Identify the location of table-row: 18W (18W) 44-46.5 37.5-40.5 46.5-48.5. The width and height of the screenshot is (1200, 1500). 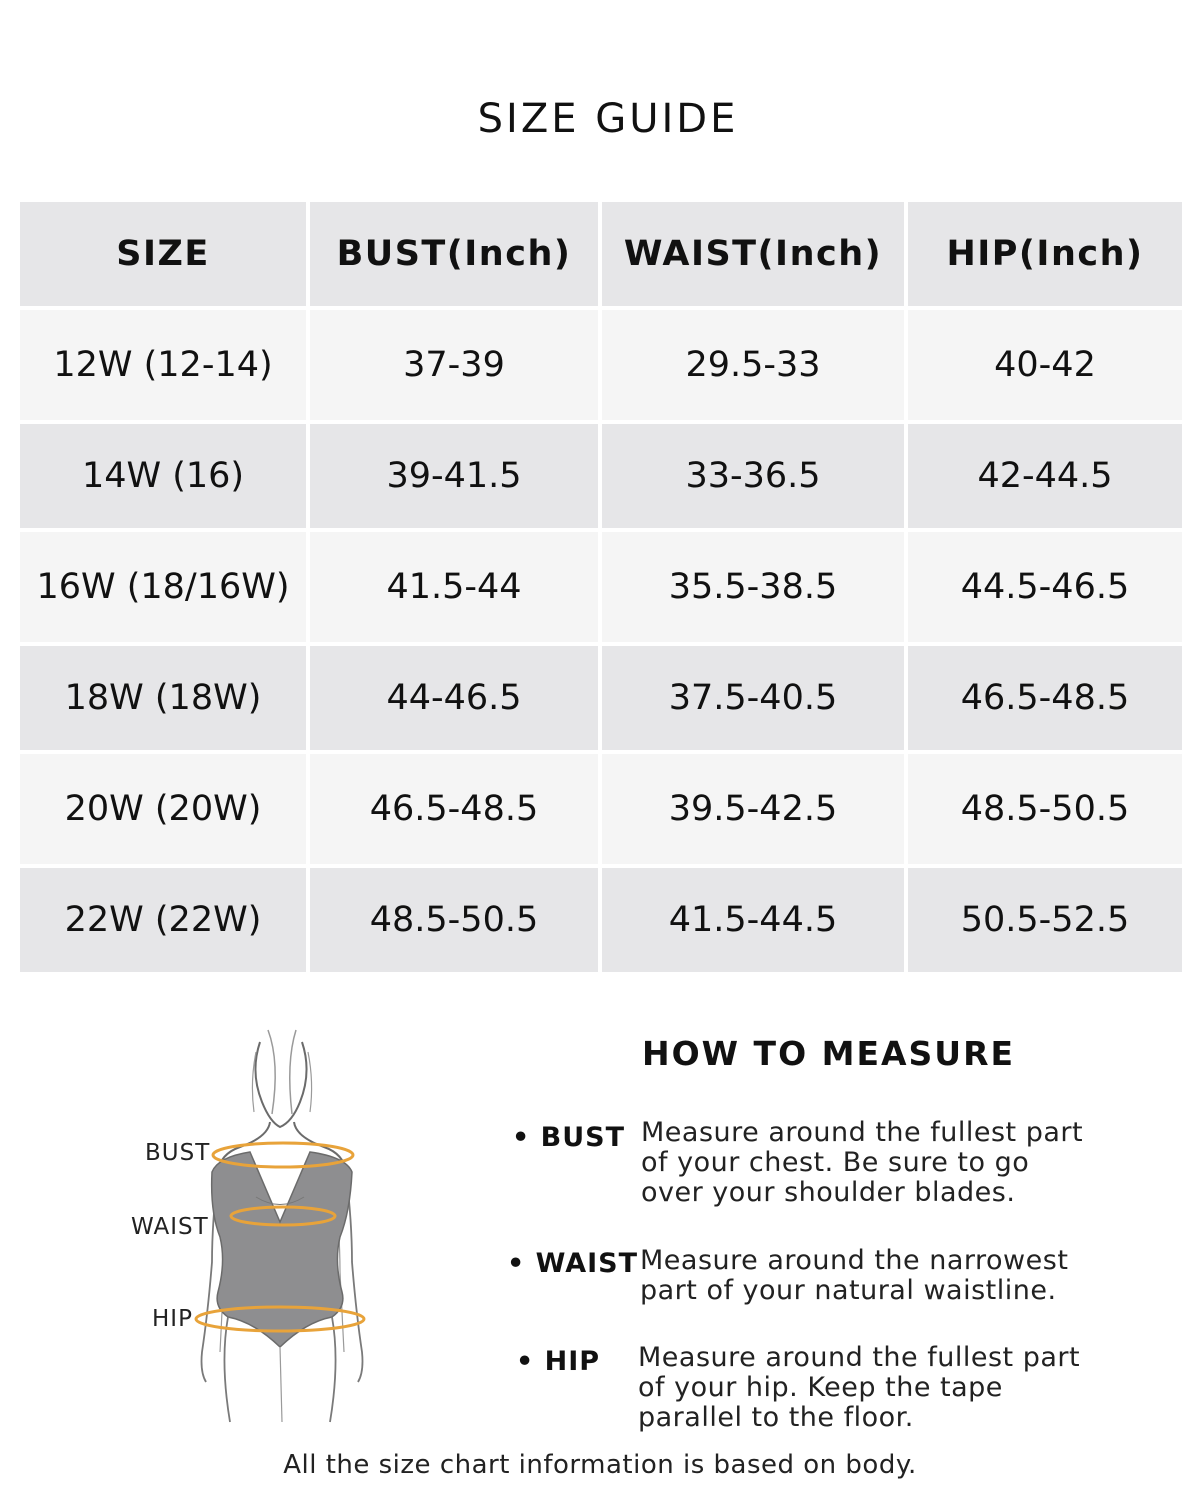
(601, 698).